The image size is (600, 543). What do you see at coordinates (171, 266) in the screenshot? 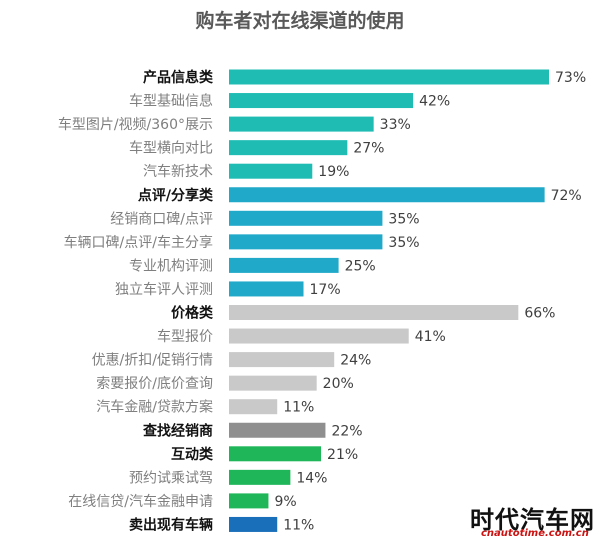
I see `category-label: 专业机构评测` at bounding box center [171, 266].